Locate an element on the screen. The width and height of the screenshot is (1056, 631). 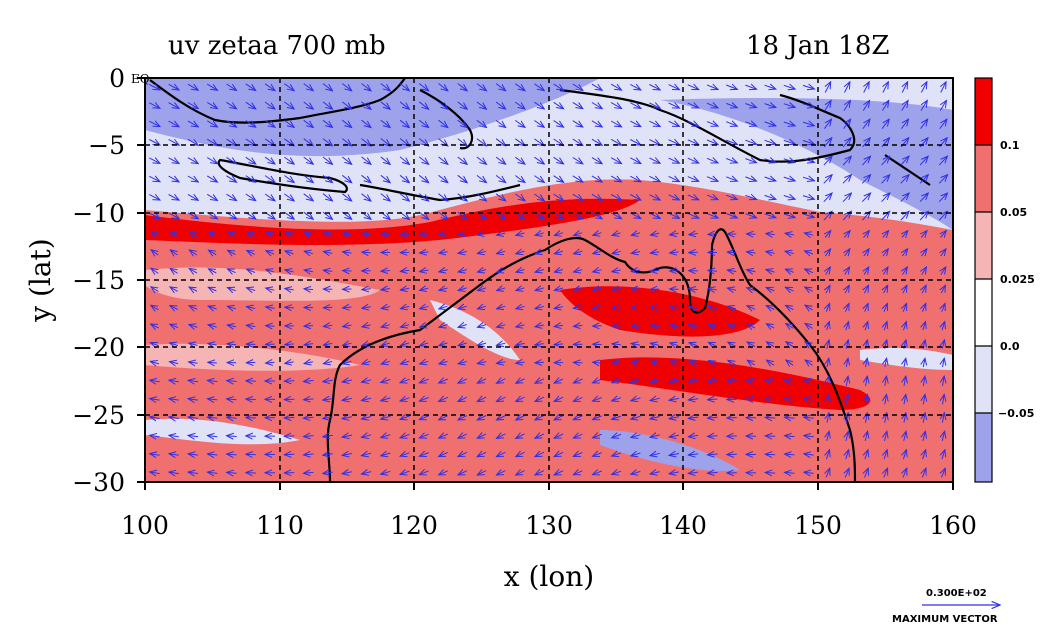
x-tick-labels: 100 110 120 130 140 150 160 is located at coordinates (549, 525).